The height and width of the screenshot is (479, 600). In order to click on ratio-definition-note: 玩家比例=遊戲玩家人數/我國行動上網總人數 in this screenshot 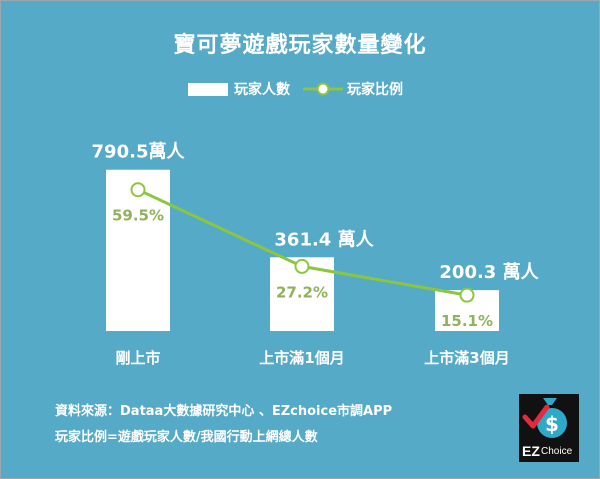, I will do `click(186, 437)`.